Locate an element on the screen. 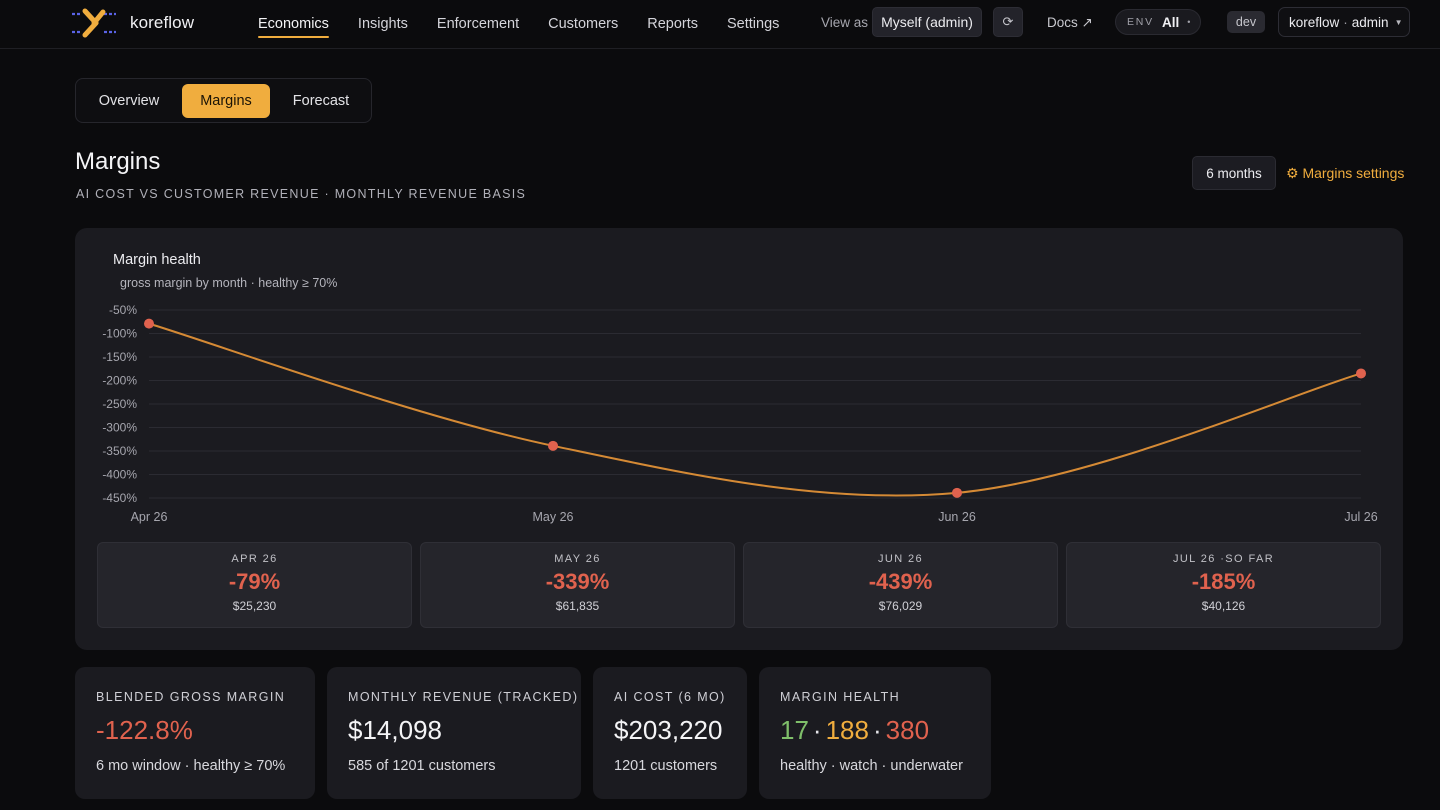 The image size is (1440, 810). refresh-button: ⟳ is located at coordinates (1008, 22).